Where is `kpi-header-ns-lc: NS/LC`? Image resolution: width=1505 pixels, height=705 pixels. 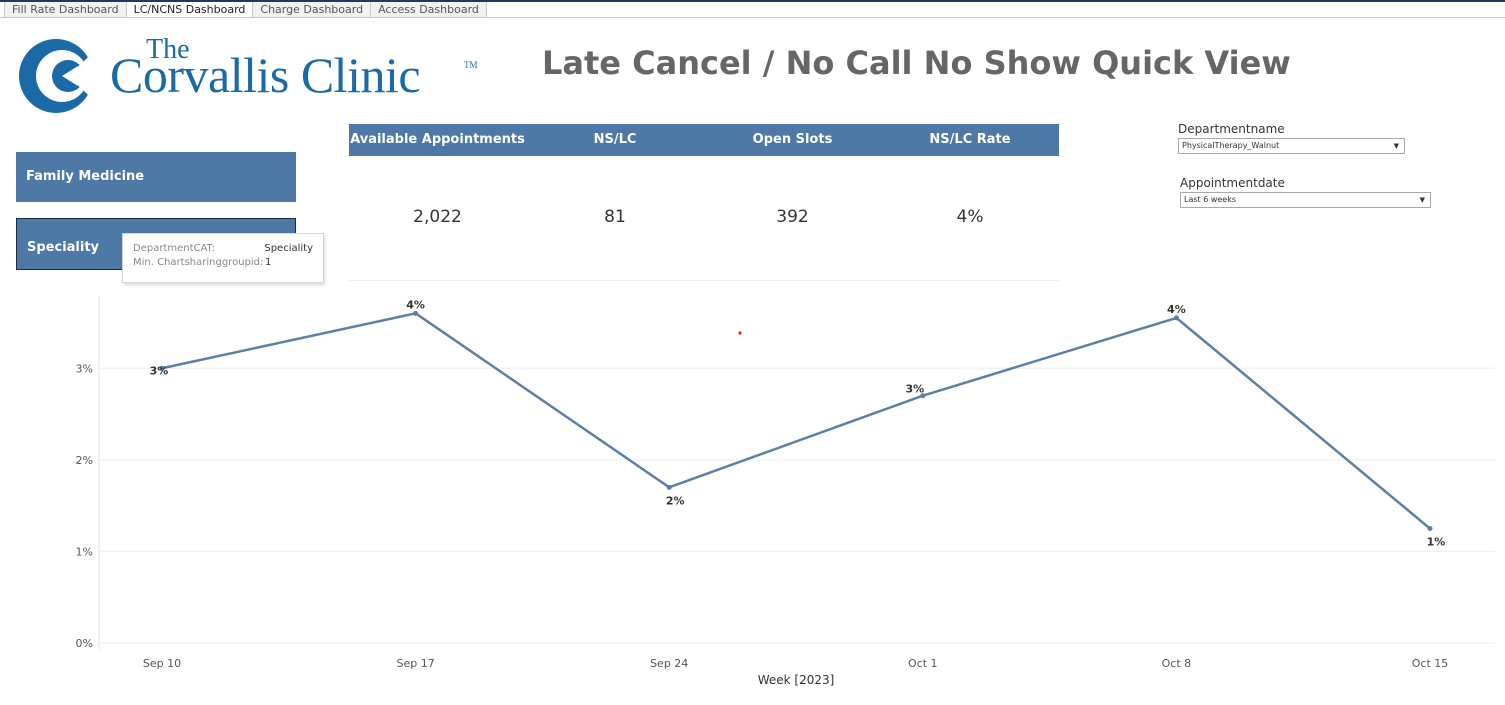 kpi-header-ns-lc: NS/LC is located at coordinates (615, 139).